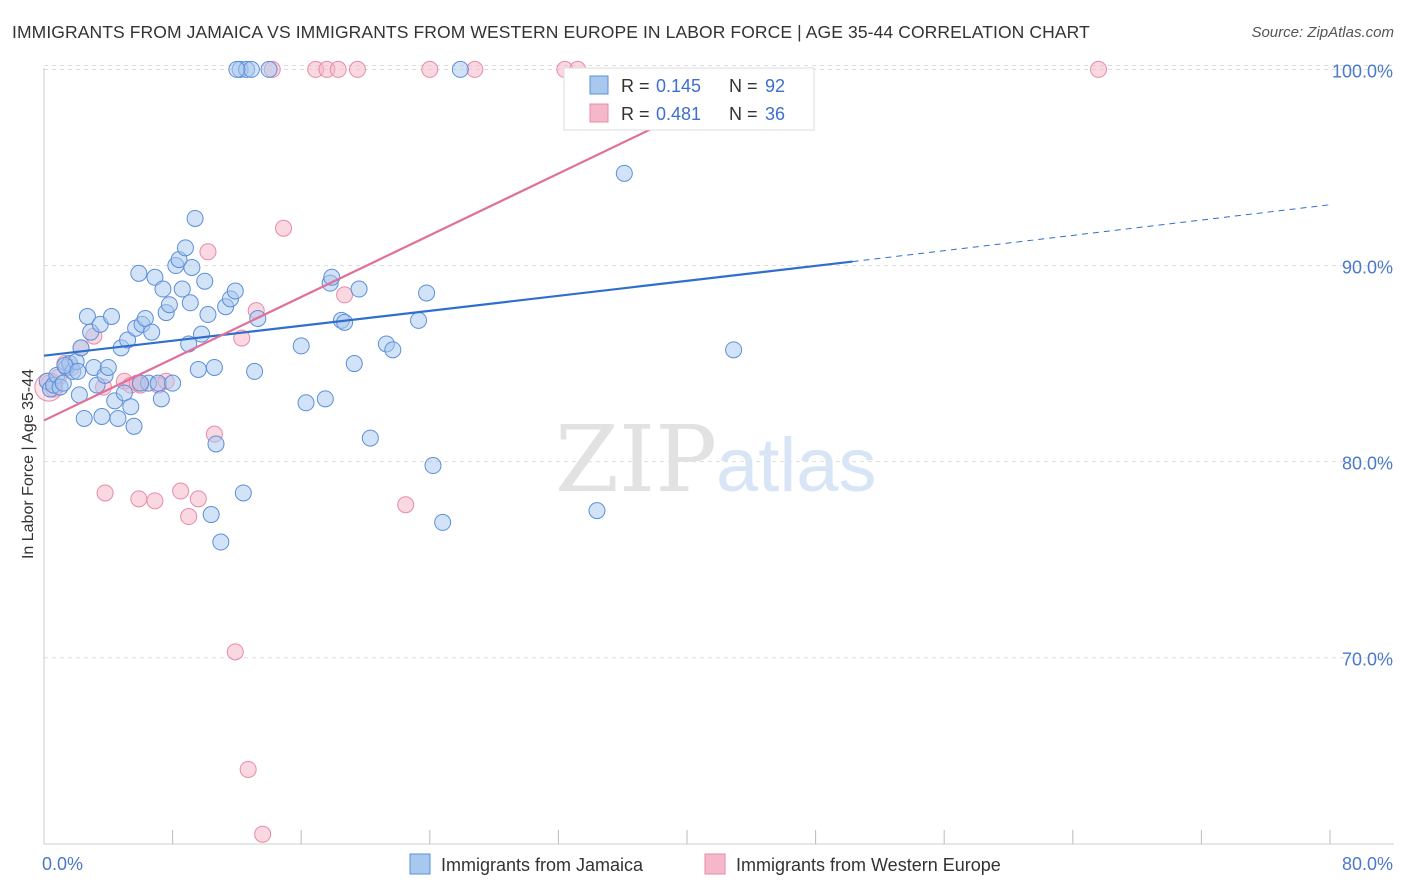 The image size is (1406, 892). I want to click on series-legend-label-western-europe: Immigrants from Western Europe, so click(868, 865).